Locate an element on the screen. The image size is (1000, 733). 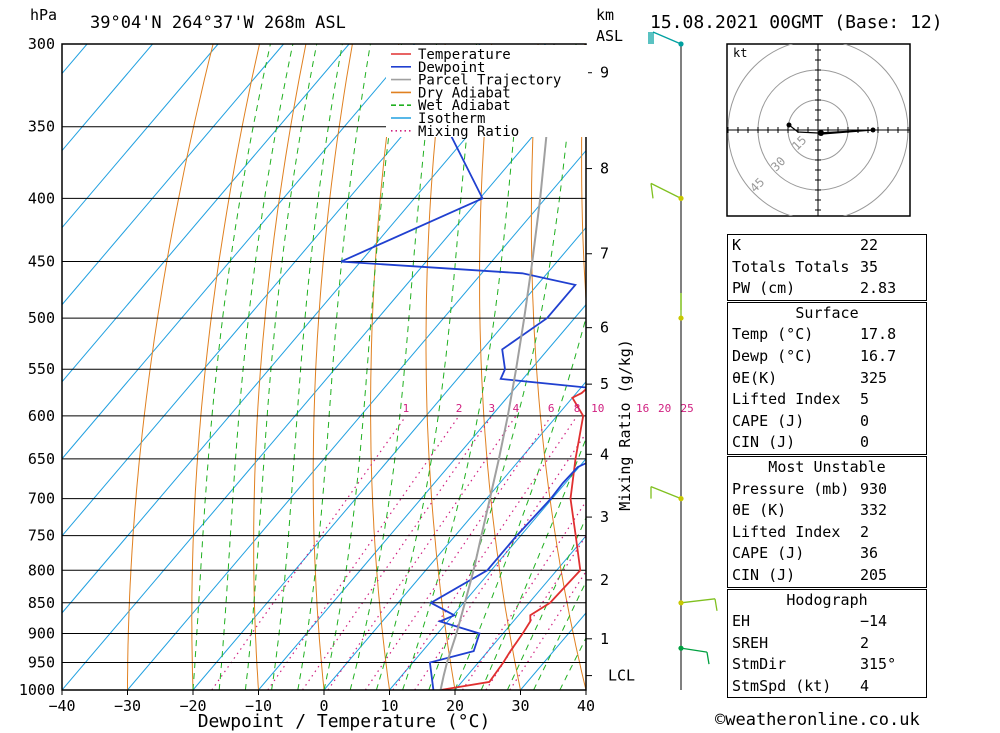
legend-label: Dry Adiabat is located at coordinates (464, 93).